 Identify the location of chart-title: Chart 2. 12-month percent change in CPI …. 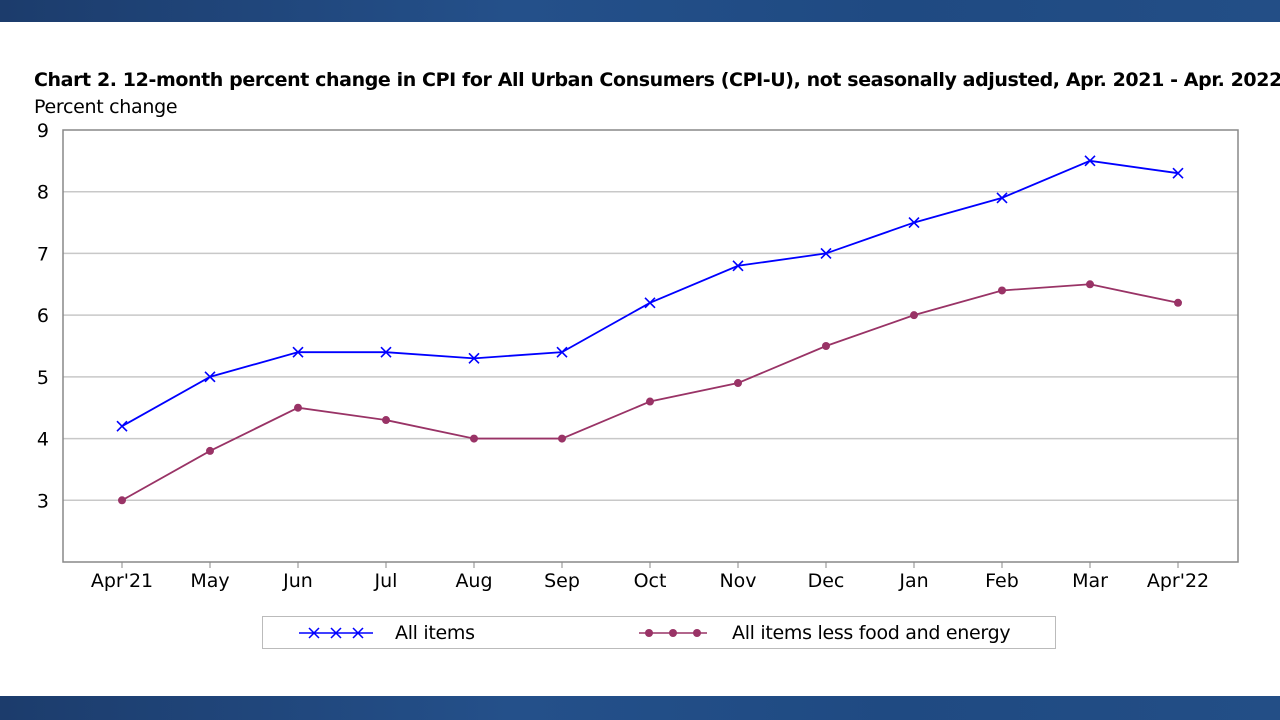
(657, 80).